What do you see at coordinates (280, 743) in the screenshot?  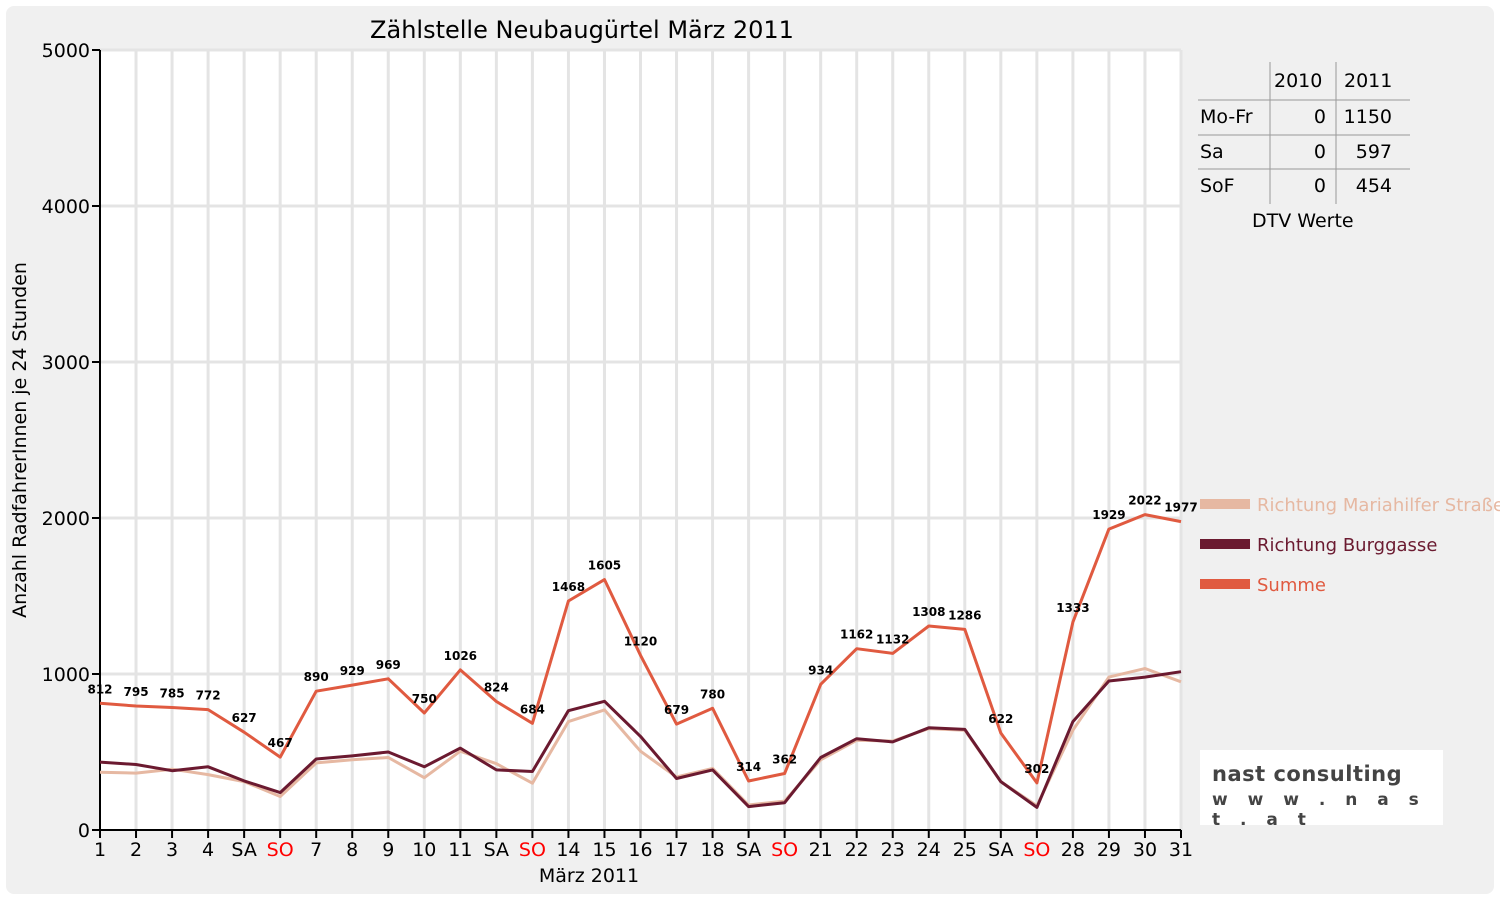 I see `data-label: 467` at bounding box center [280, 743].